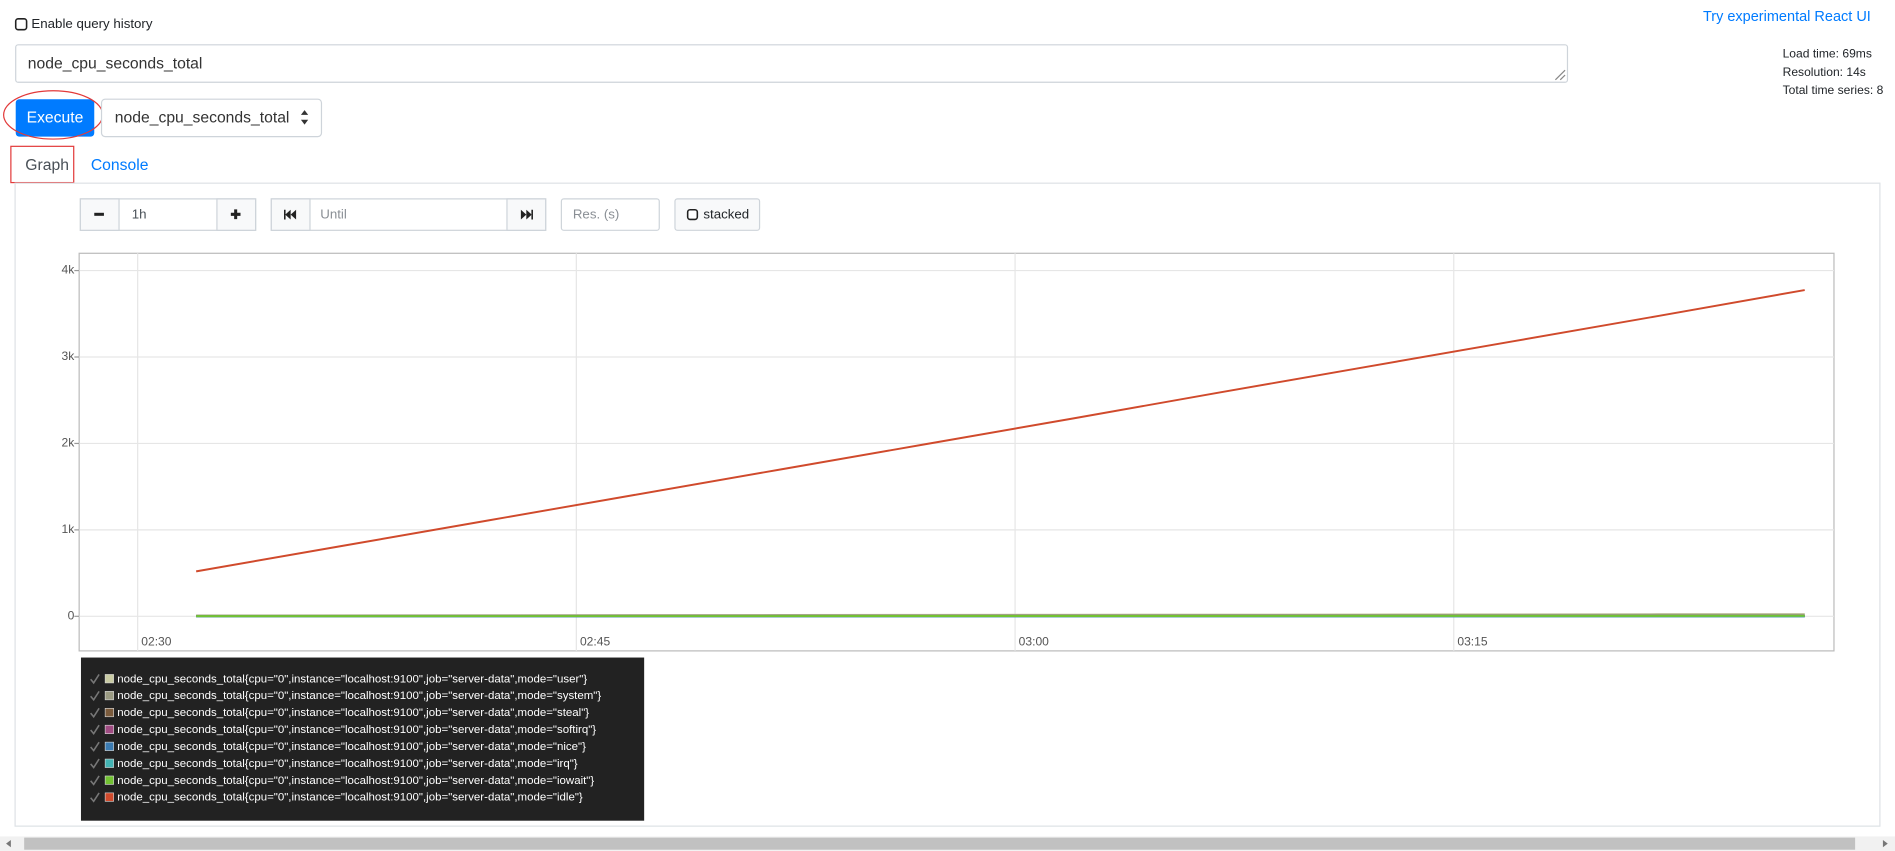 The width and height of the screenshot is (1895, 851). I want to click on console-tab: Console, so click(120, 165).